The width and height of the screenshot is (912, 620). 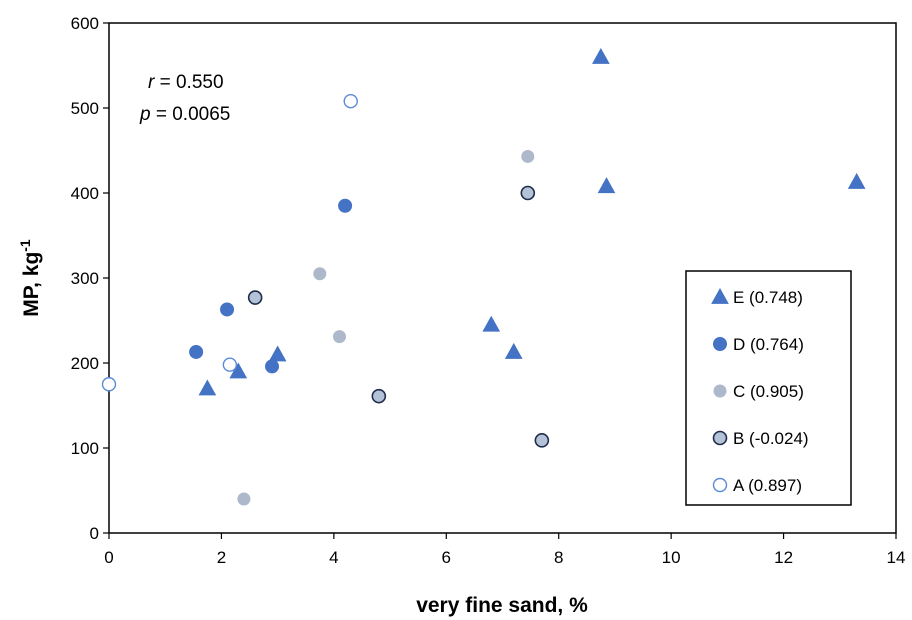 What do you see at coordinates (85, 108) in the screenshot?
I see `y-tick-label: 500` at bounding box center [85, 108].